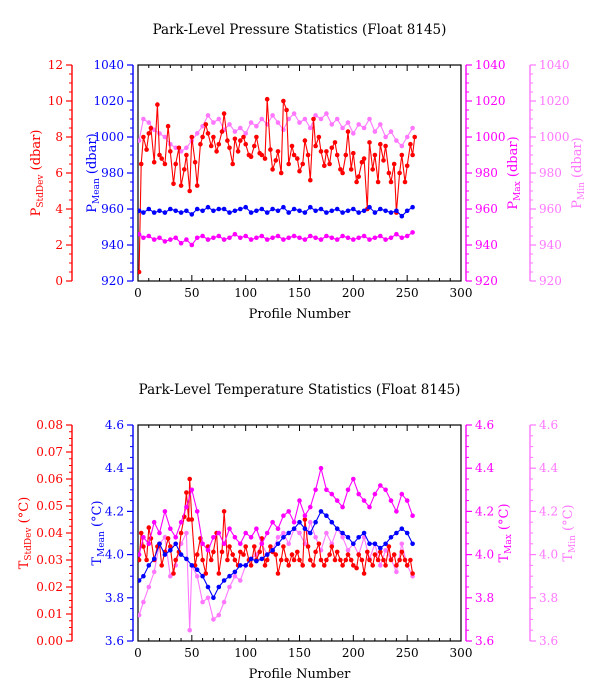  What do you see at coordinates (550, 209) in the screenshot?
I see `min-tick-label: 960` at bounding box center [550, 209].